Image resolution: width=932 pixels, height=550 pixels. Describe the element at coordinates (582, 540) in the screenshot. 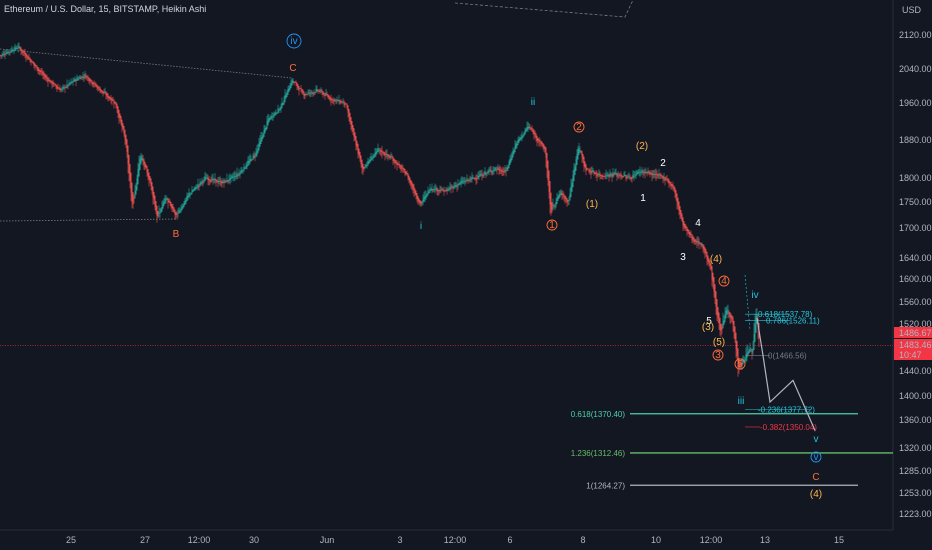

I see `time-tick-label: 8` at that location.